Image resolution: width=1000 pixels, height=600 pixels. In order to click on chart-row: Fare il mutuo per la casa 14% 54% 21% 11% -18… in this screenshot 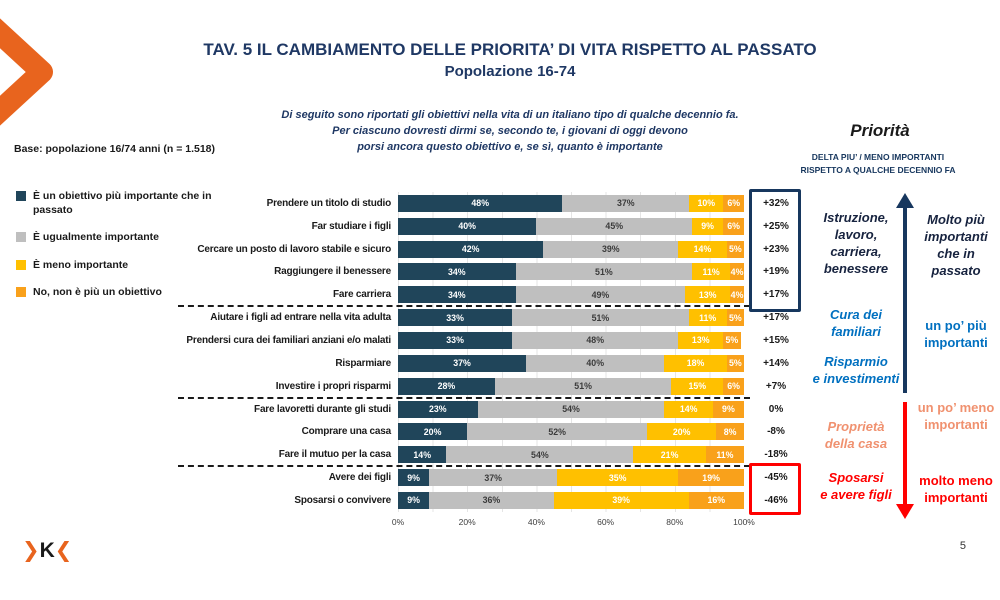, I will do `click(488, 454)`.